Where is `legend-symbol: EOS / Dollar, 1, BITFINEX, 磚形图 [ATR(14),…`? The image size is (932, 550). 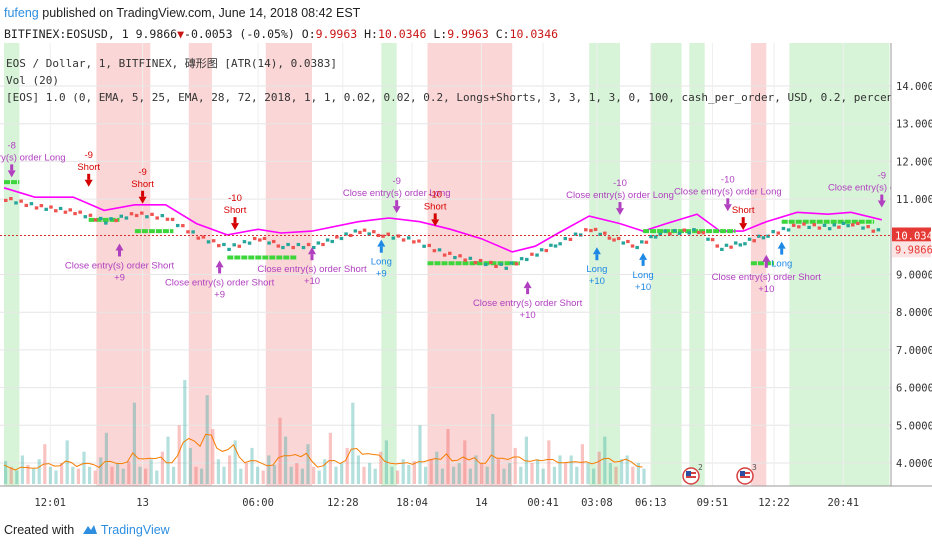 legend-symbol: EOS / Dollar, 1, BITFINEX, 磚形图 [ATR(14),… is located at coordinates (171, 63).